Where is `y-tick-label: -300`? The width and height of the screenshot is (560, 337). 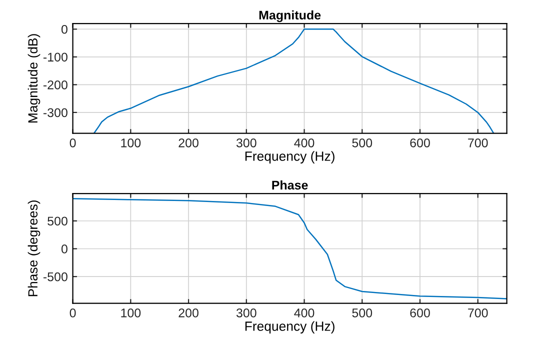 y-tick-label: -300 is located at coordinates (55, 113).